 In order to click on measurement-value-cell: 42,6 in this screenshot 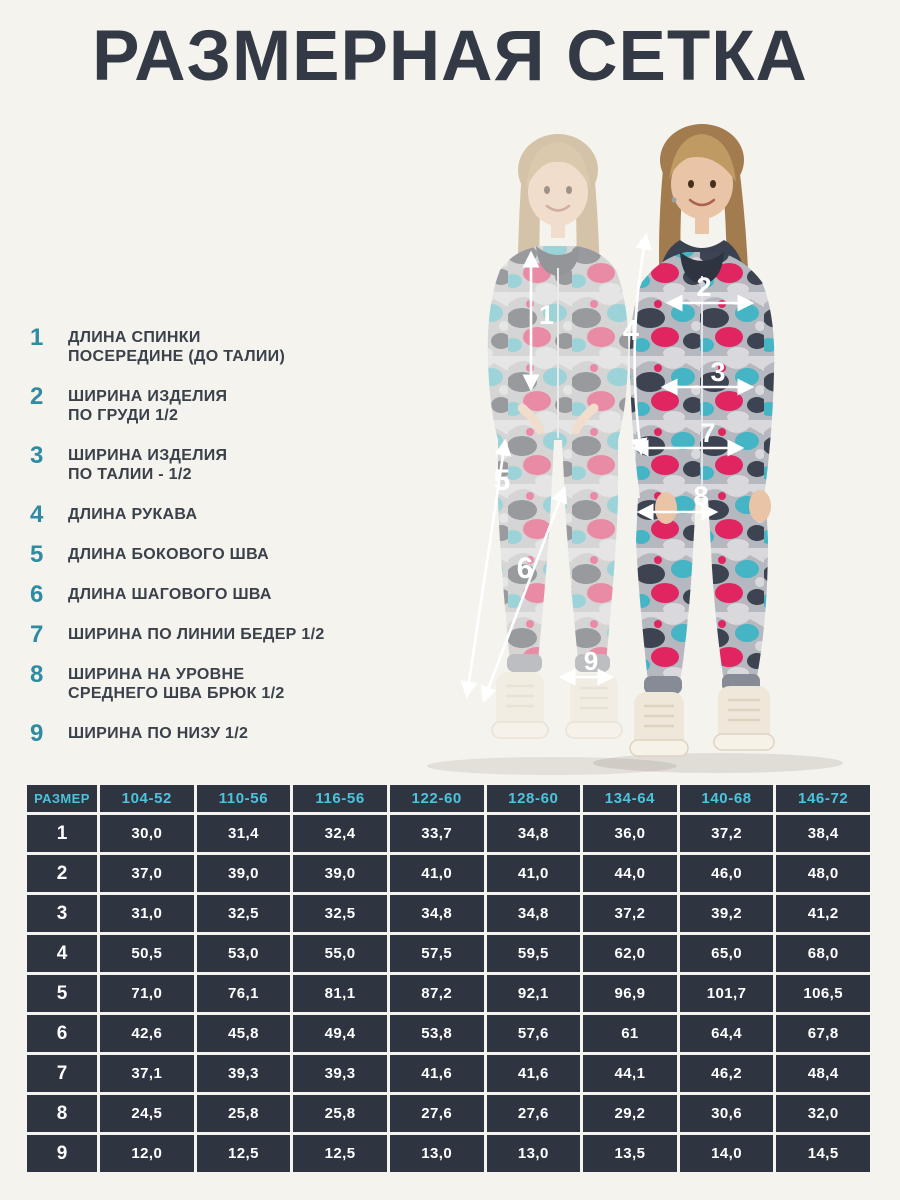, I will do `click(147, 1033)`.